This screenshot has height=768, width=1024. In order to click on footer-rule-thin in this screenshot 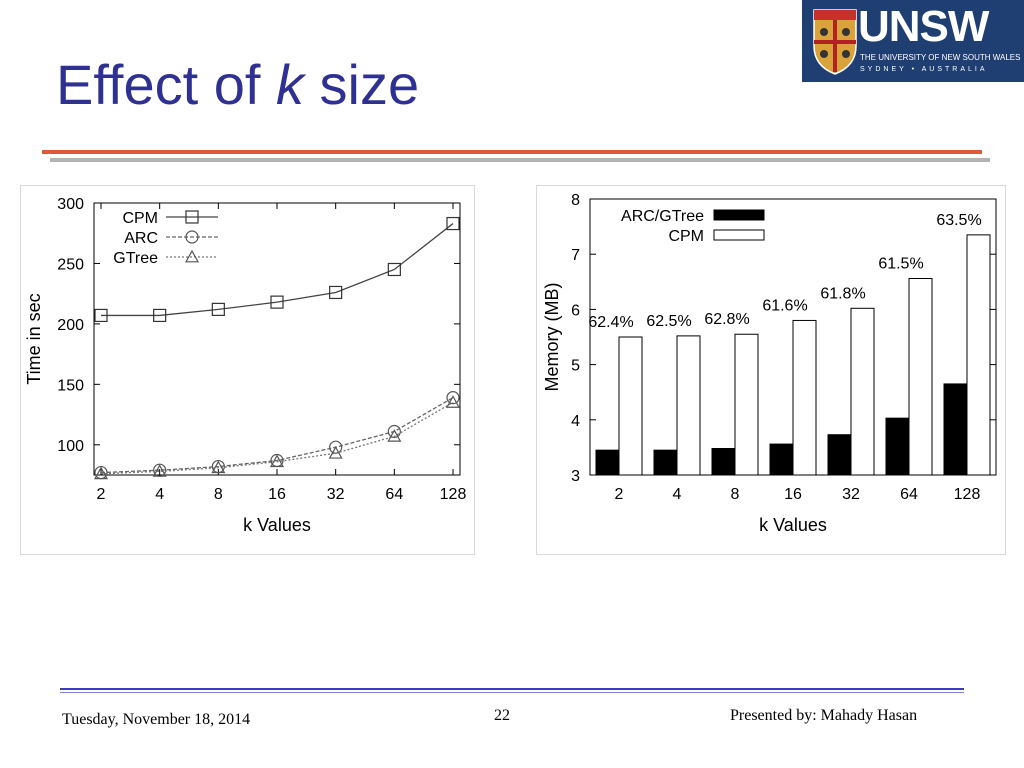, I will do `click(512, 692)`.